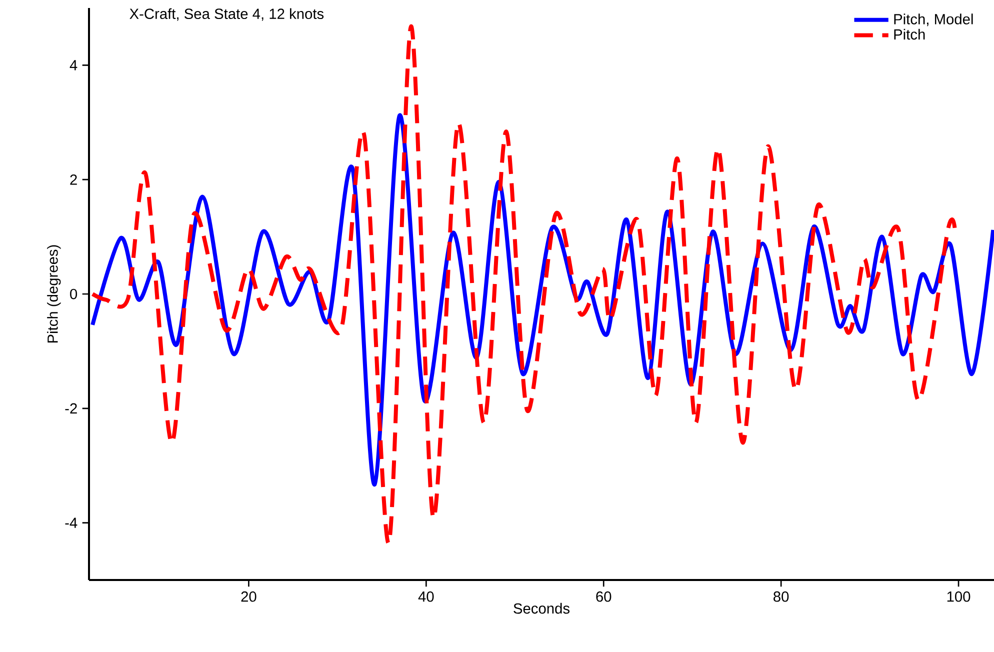 This screenshot has width=994, height=652. What do you see at coordinates (909, 34) in the screenshot?
I see `legend-label: Pitch` at bounding box center [909, 34].